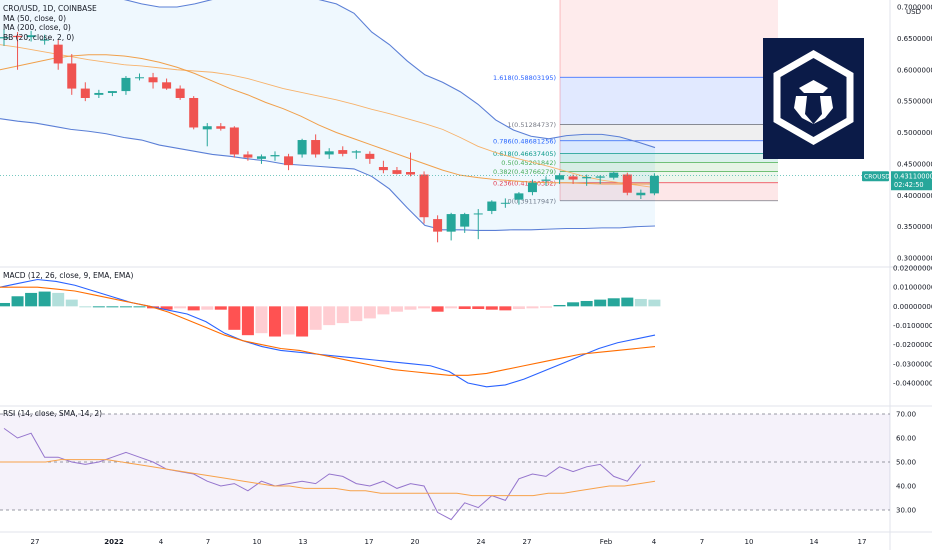  I want to click on time-tick-label: 17, so click(369, 542).